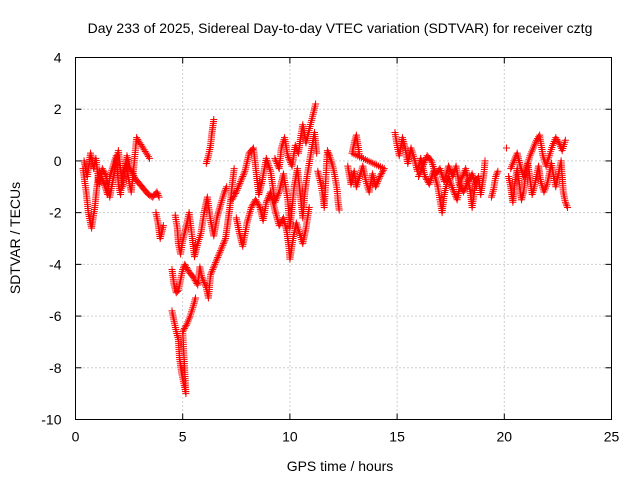 The width and height of the screenshot is (640, 480). What do you see at coordinates (58, 58) in the screenshot?
I see `y-tick-label: 4` at bounding box center [58, 58].